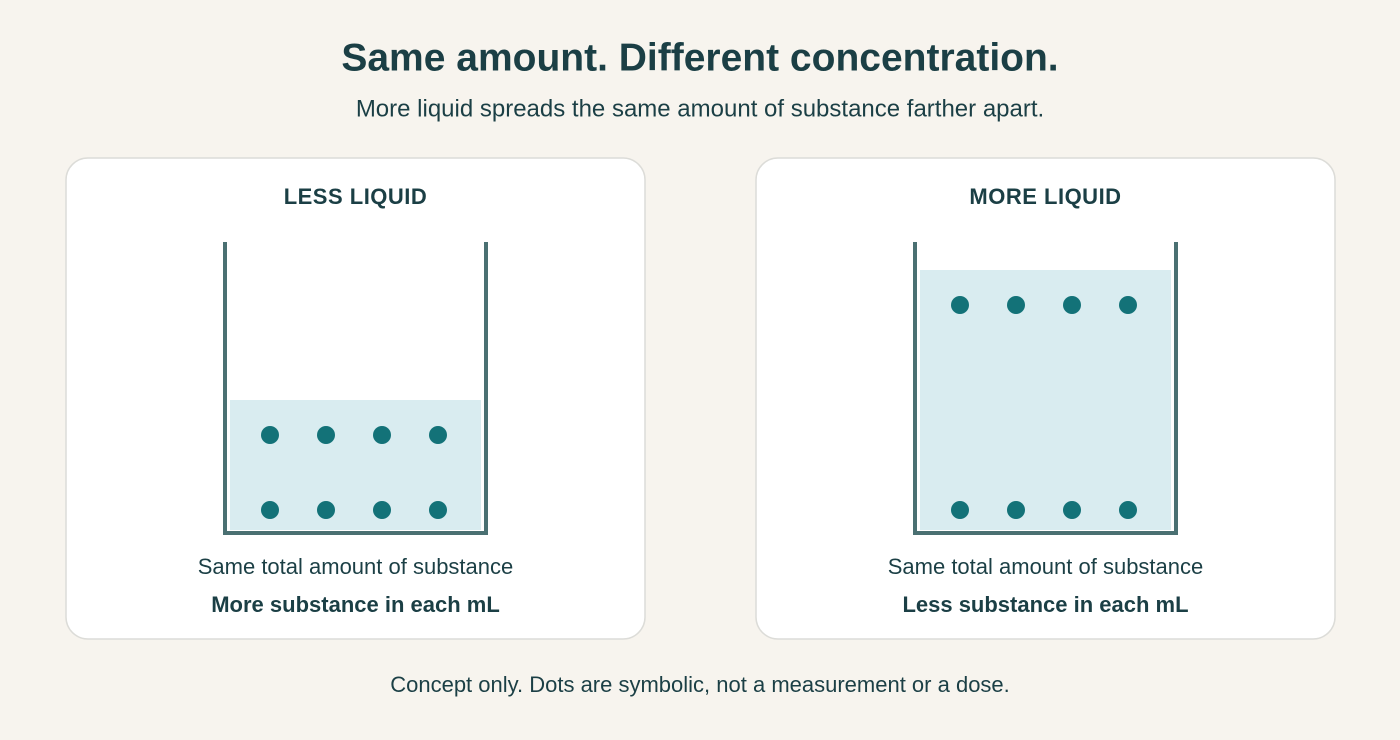 The image size is (1400, 740). What do you see at coordinates (1045, 604) in the screenshot?
I see `panel-detail: Less substance in each mL` at bounding box center [1045, 604].